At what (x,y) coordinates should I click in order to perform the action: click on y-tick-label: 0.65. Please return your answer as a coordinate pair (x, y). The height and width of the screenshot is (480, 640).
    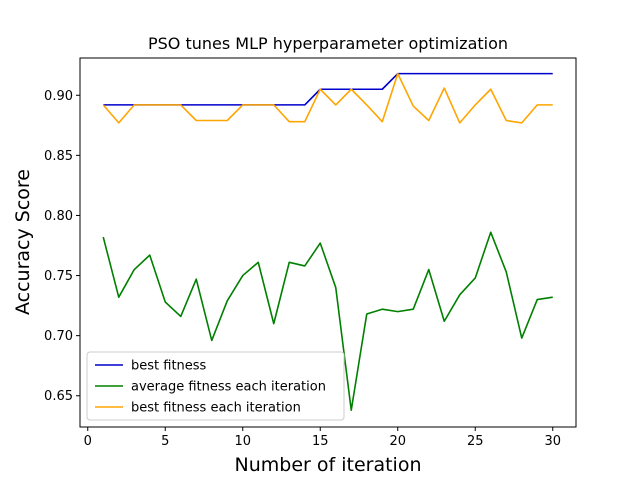
    Looking at the image, I should click on (58, 396).